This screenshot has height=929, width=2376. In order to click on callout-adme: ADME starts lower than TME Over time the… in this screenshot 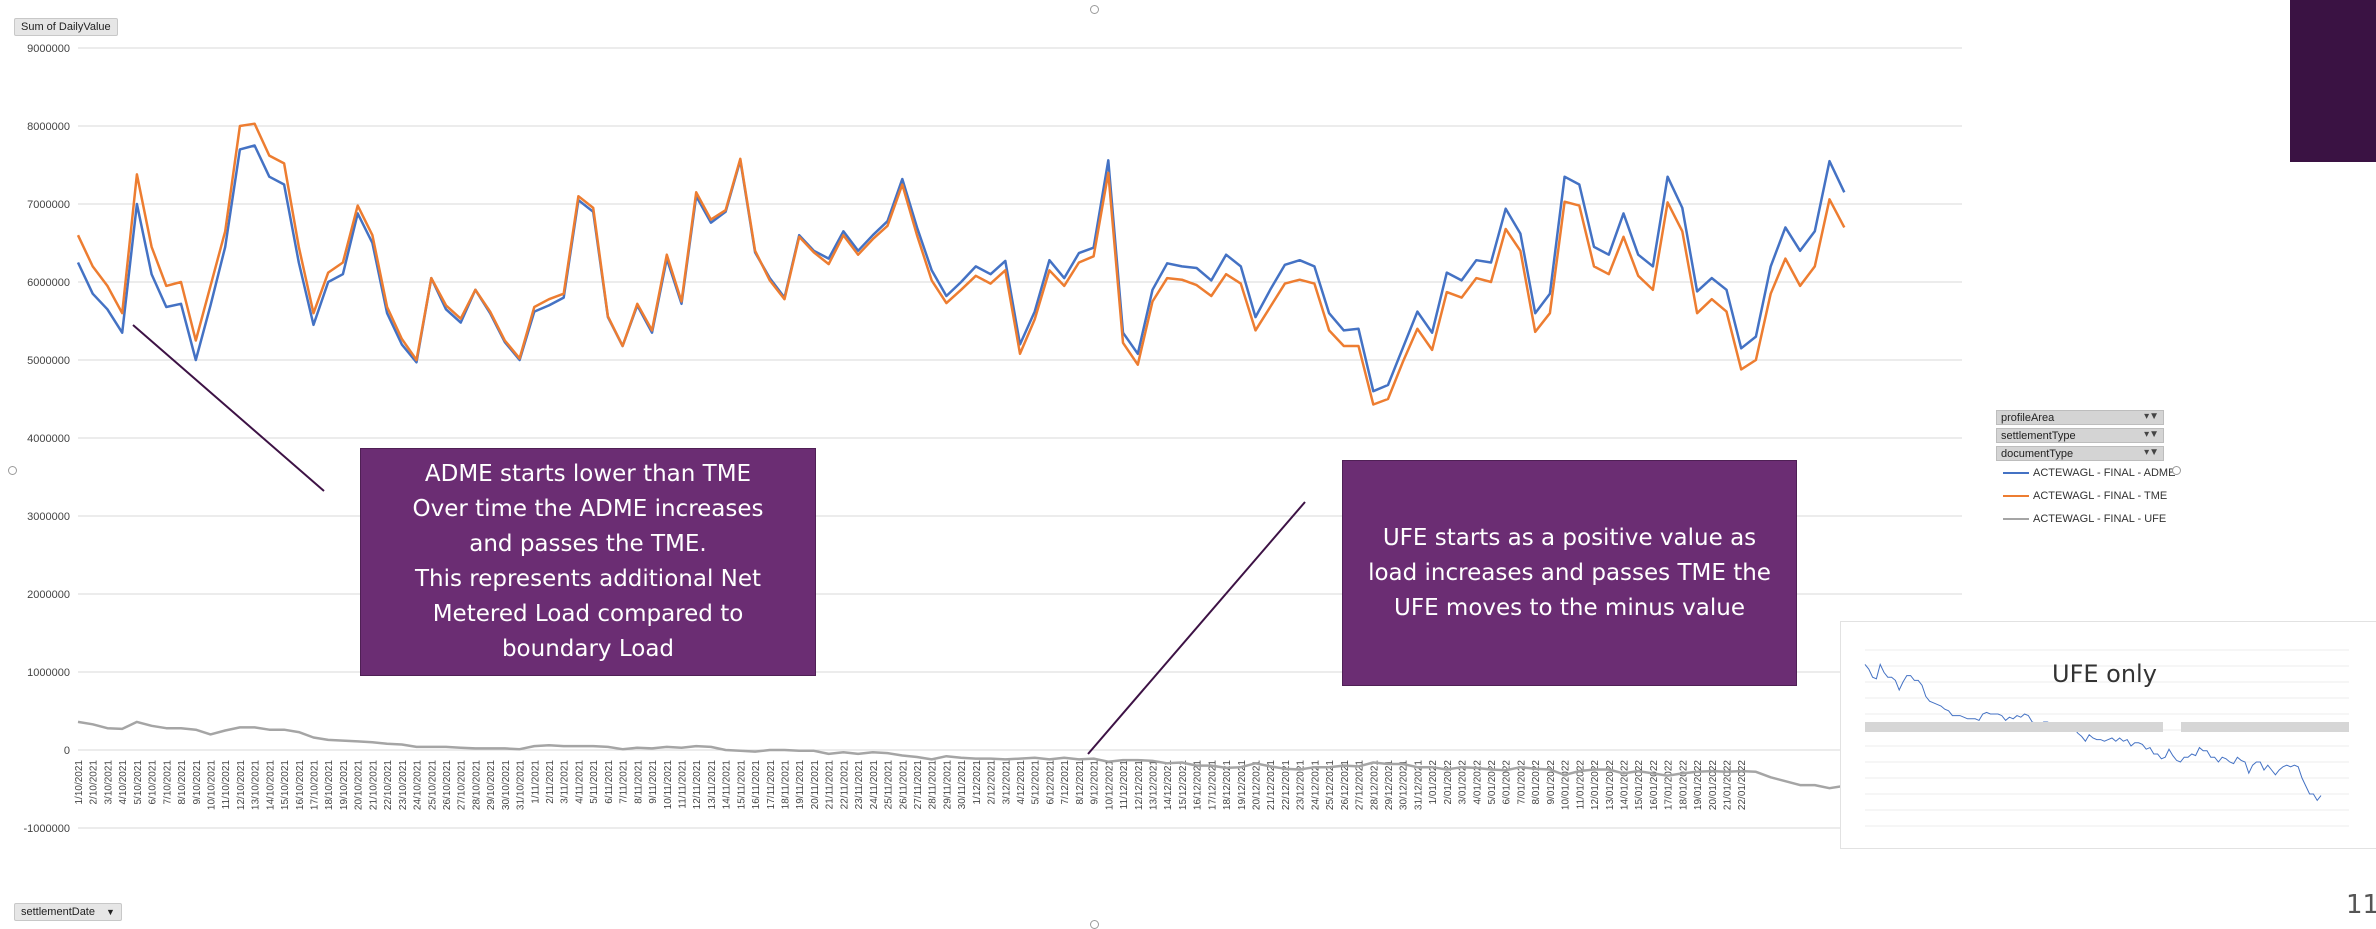, I will do `click(588, 562)`.